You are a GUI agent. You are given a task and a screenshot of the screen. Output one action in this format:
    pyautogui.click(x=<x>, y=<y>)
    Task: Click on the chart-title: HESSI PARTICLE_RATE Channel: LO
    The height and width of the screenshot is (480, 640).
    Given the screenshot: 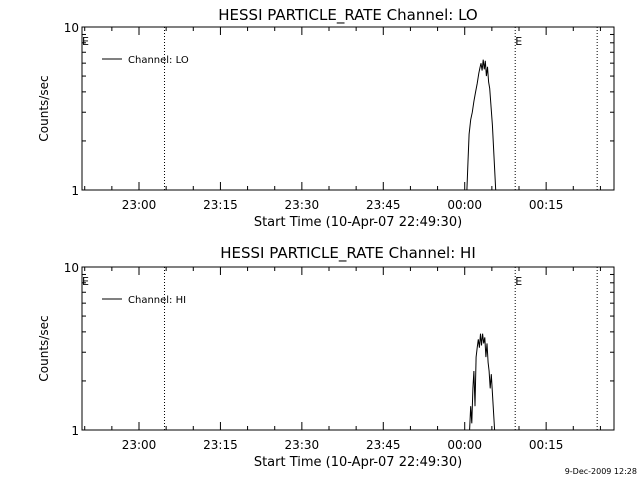 What is the action you would take?
    pyautogui.click(x=347, y=15)
    